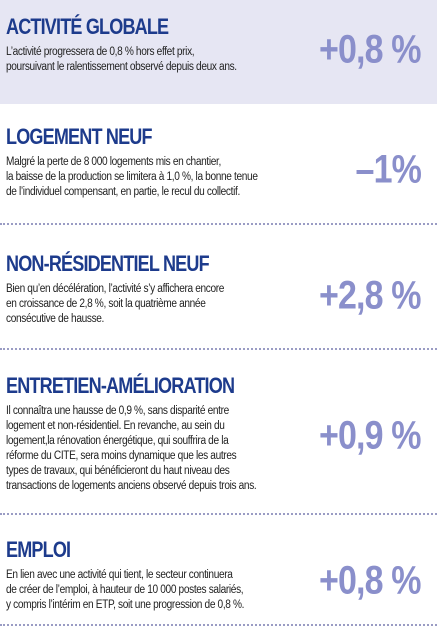 The image size is (437, 631). Describe the element at coordinates (79, 136) in the screenshot. I see `section-title: LOGEMENT NEUF` at that location.